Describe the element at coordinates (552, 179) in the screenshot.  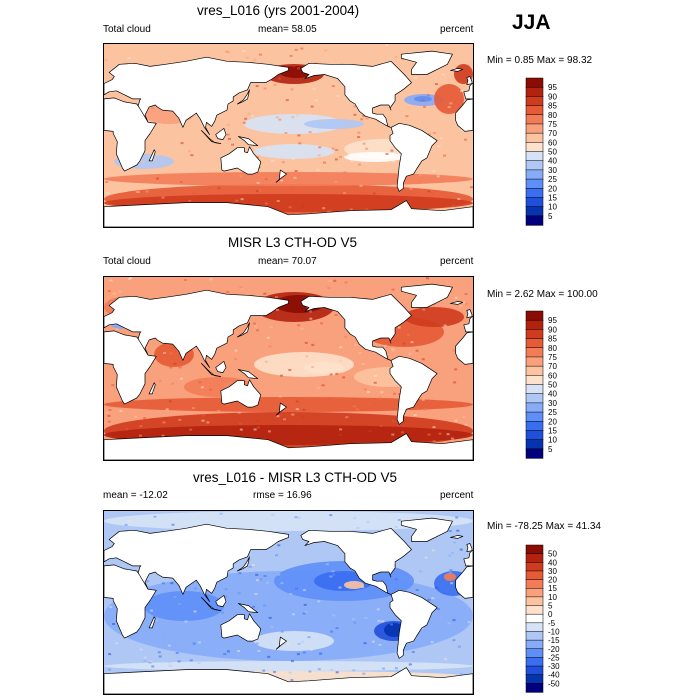
I see `colorbar-tick-label: 25` at that location.